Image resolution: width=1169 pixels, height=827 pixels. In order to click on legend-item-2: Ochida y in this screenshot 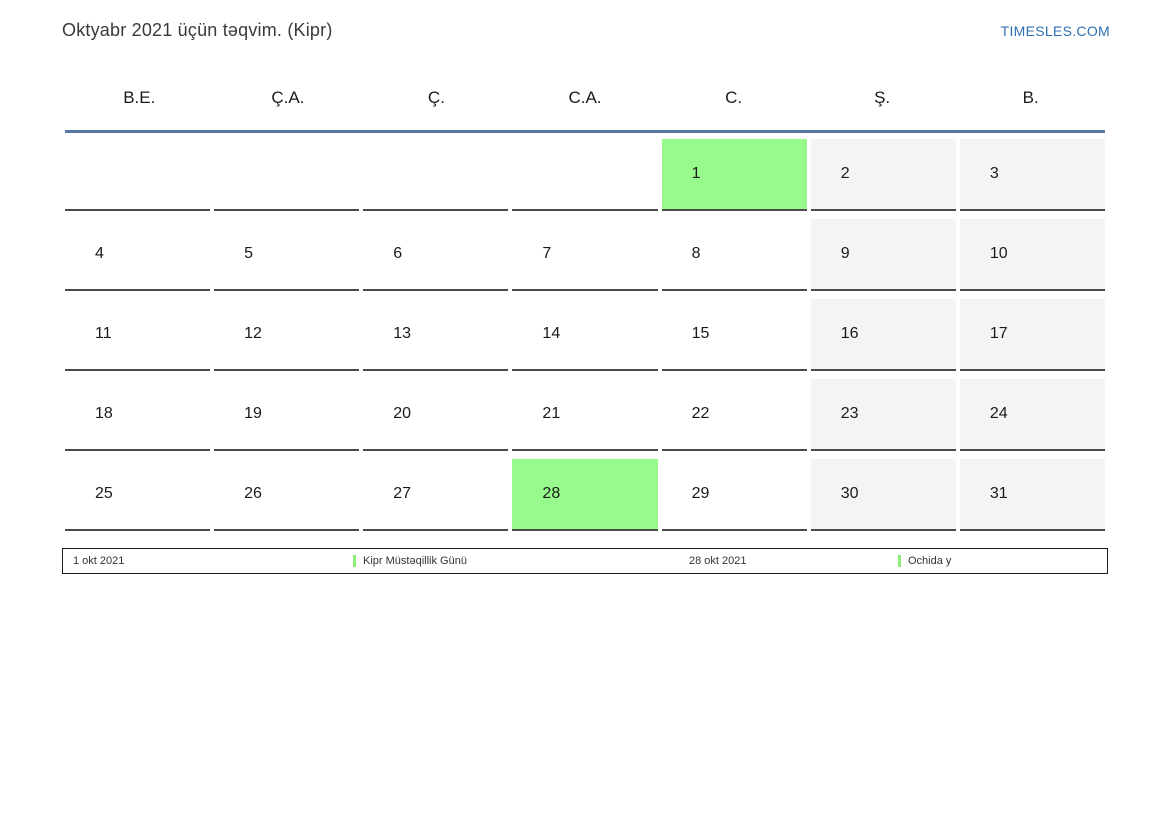, I will do `click(924, 561)`.